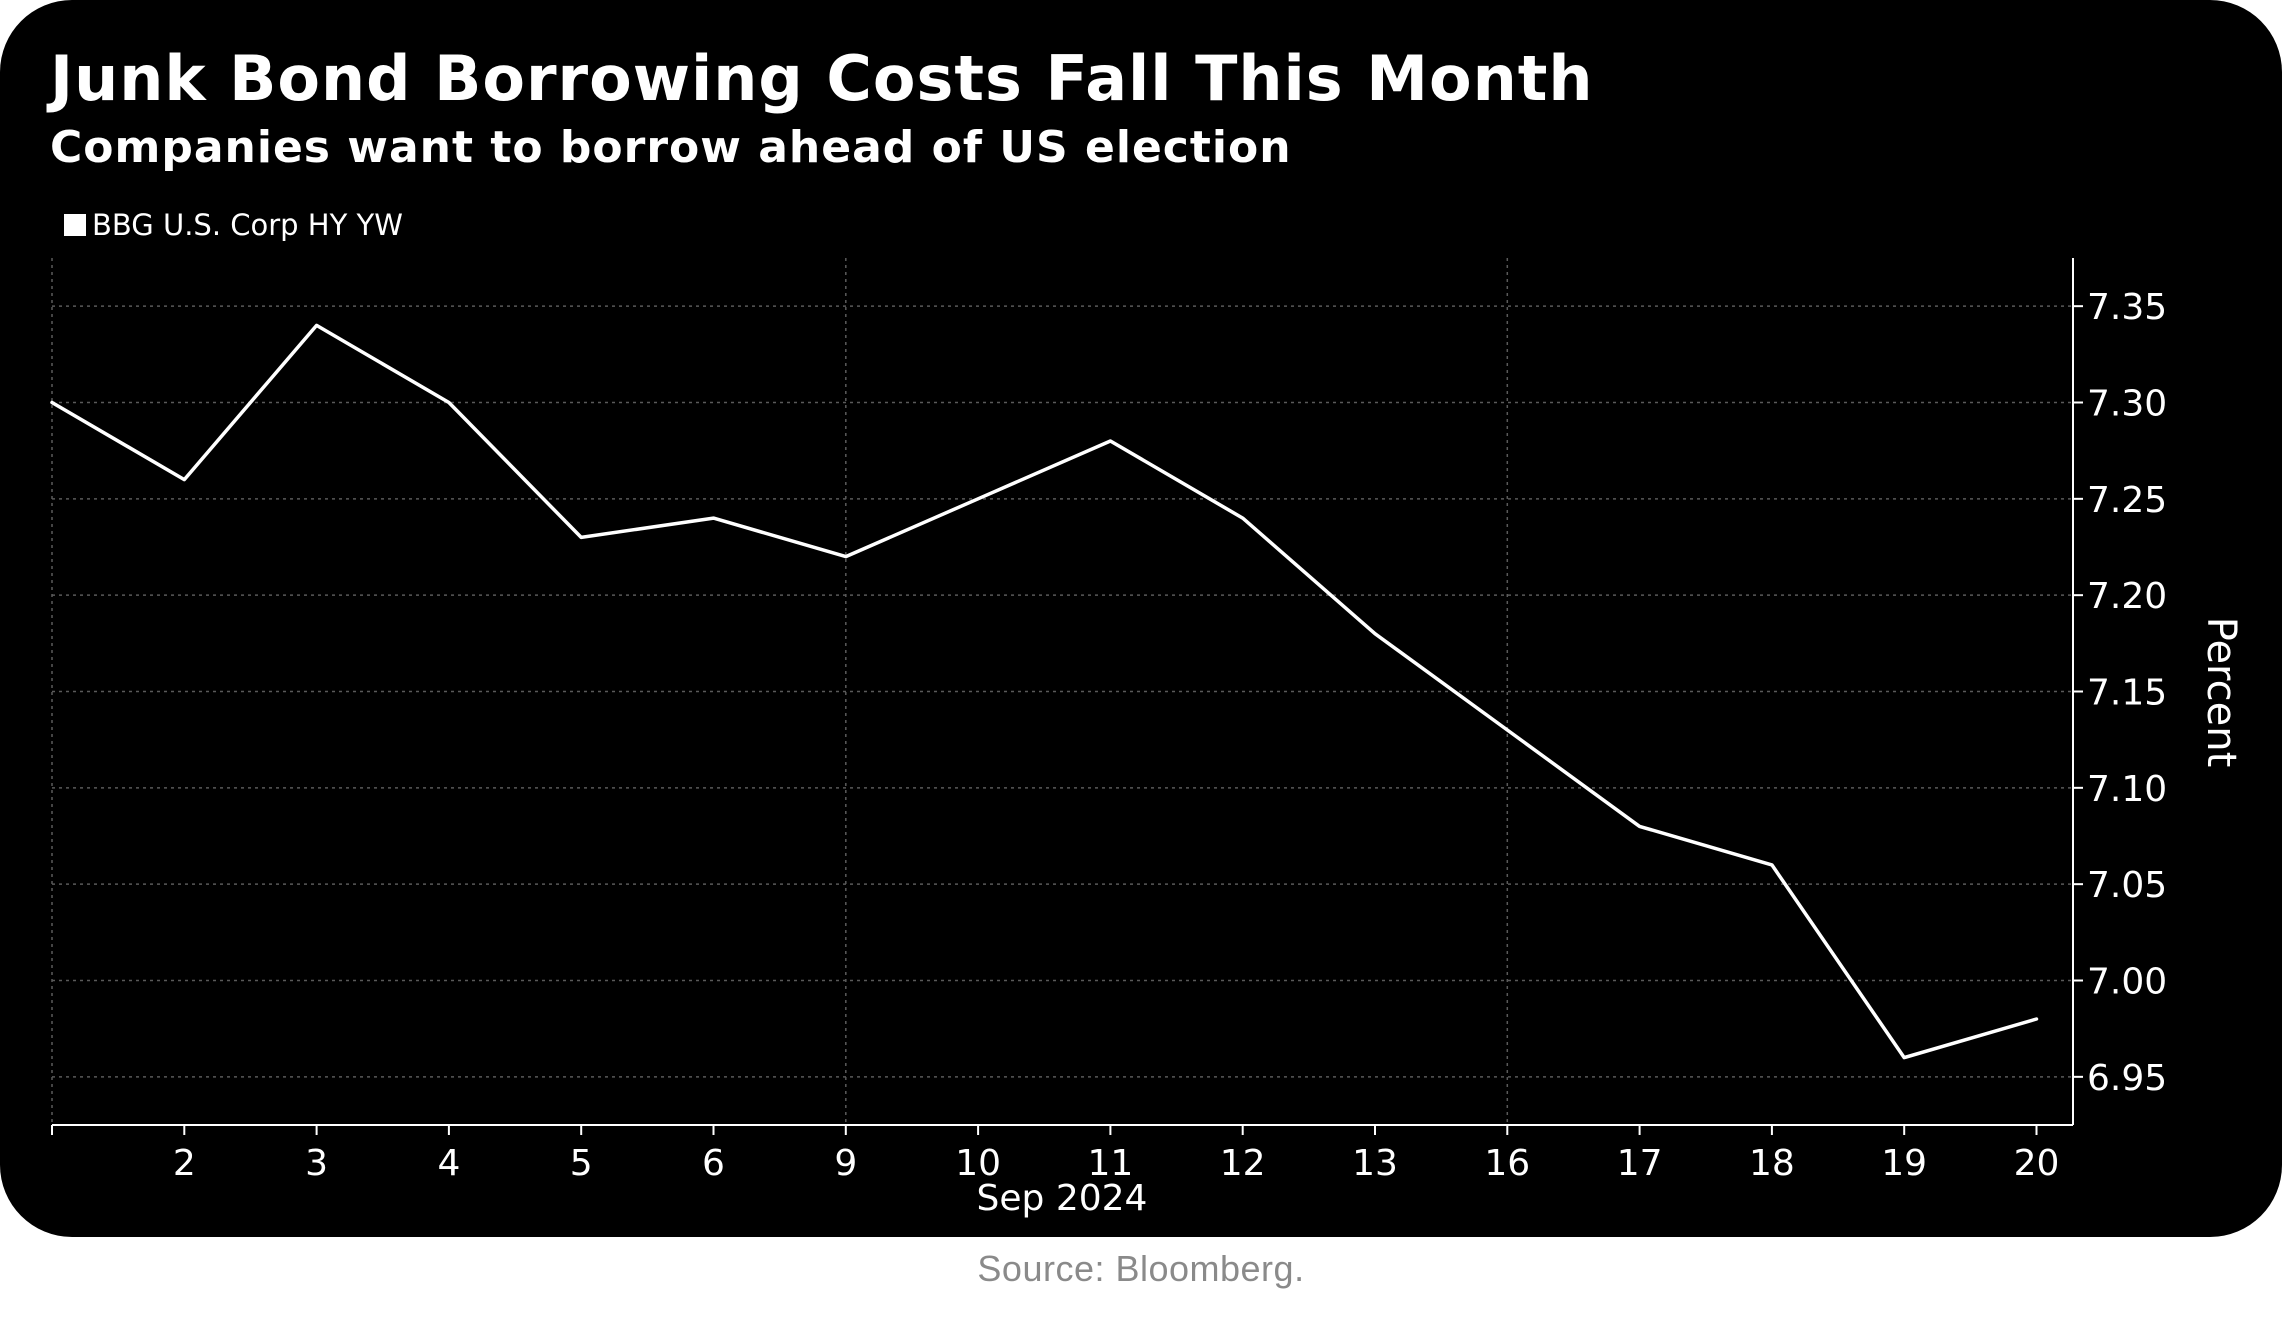 The width and height of the screenshot is (2282, 1323). Describe the element at coordinates (2127, 693) in the screenshot. I see `y-tick-label: 7.15` at that location.